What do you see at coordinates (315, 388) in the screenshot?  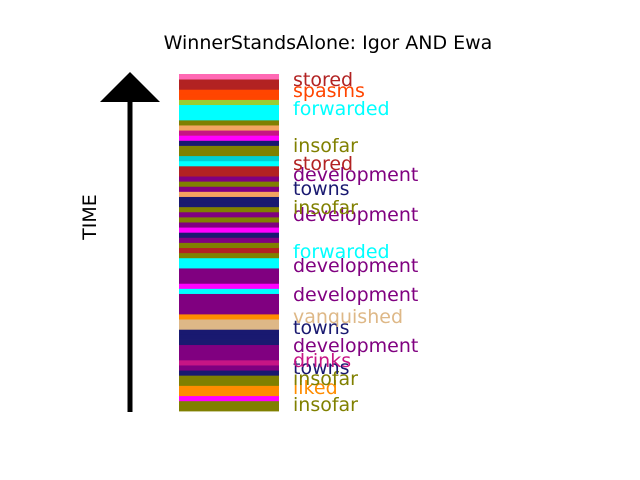 I see `event-label: liked` at bounding box center [315, 388].